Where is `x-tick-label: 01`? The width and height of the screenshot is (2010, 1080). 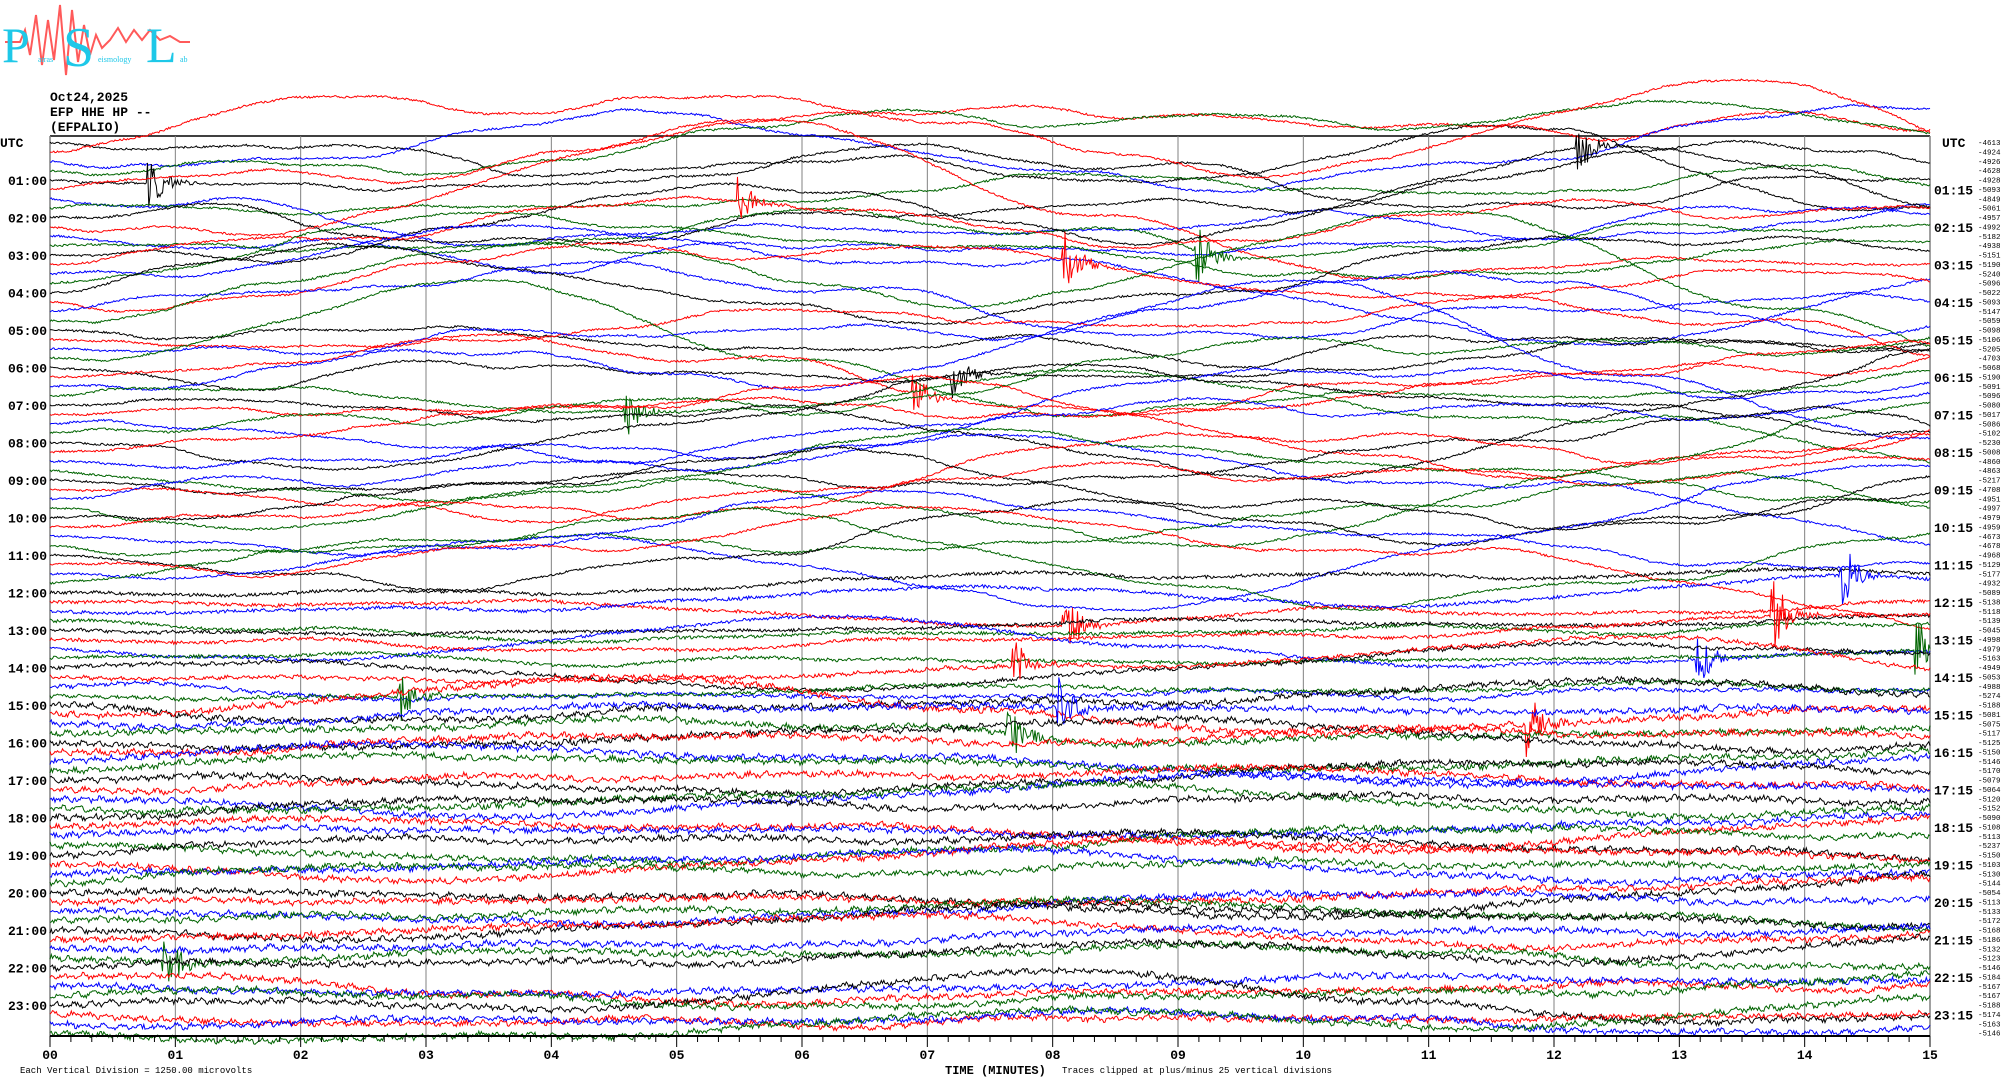 x-tick-label: 01 is located at coordinates (176, 1055).